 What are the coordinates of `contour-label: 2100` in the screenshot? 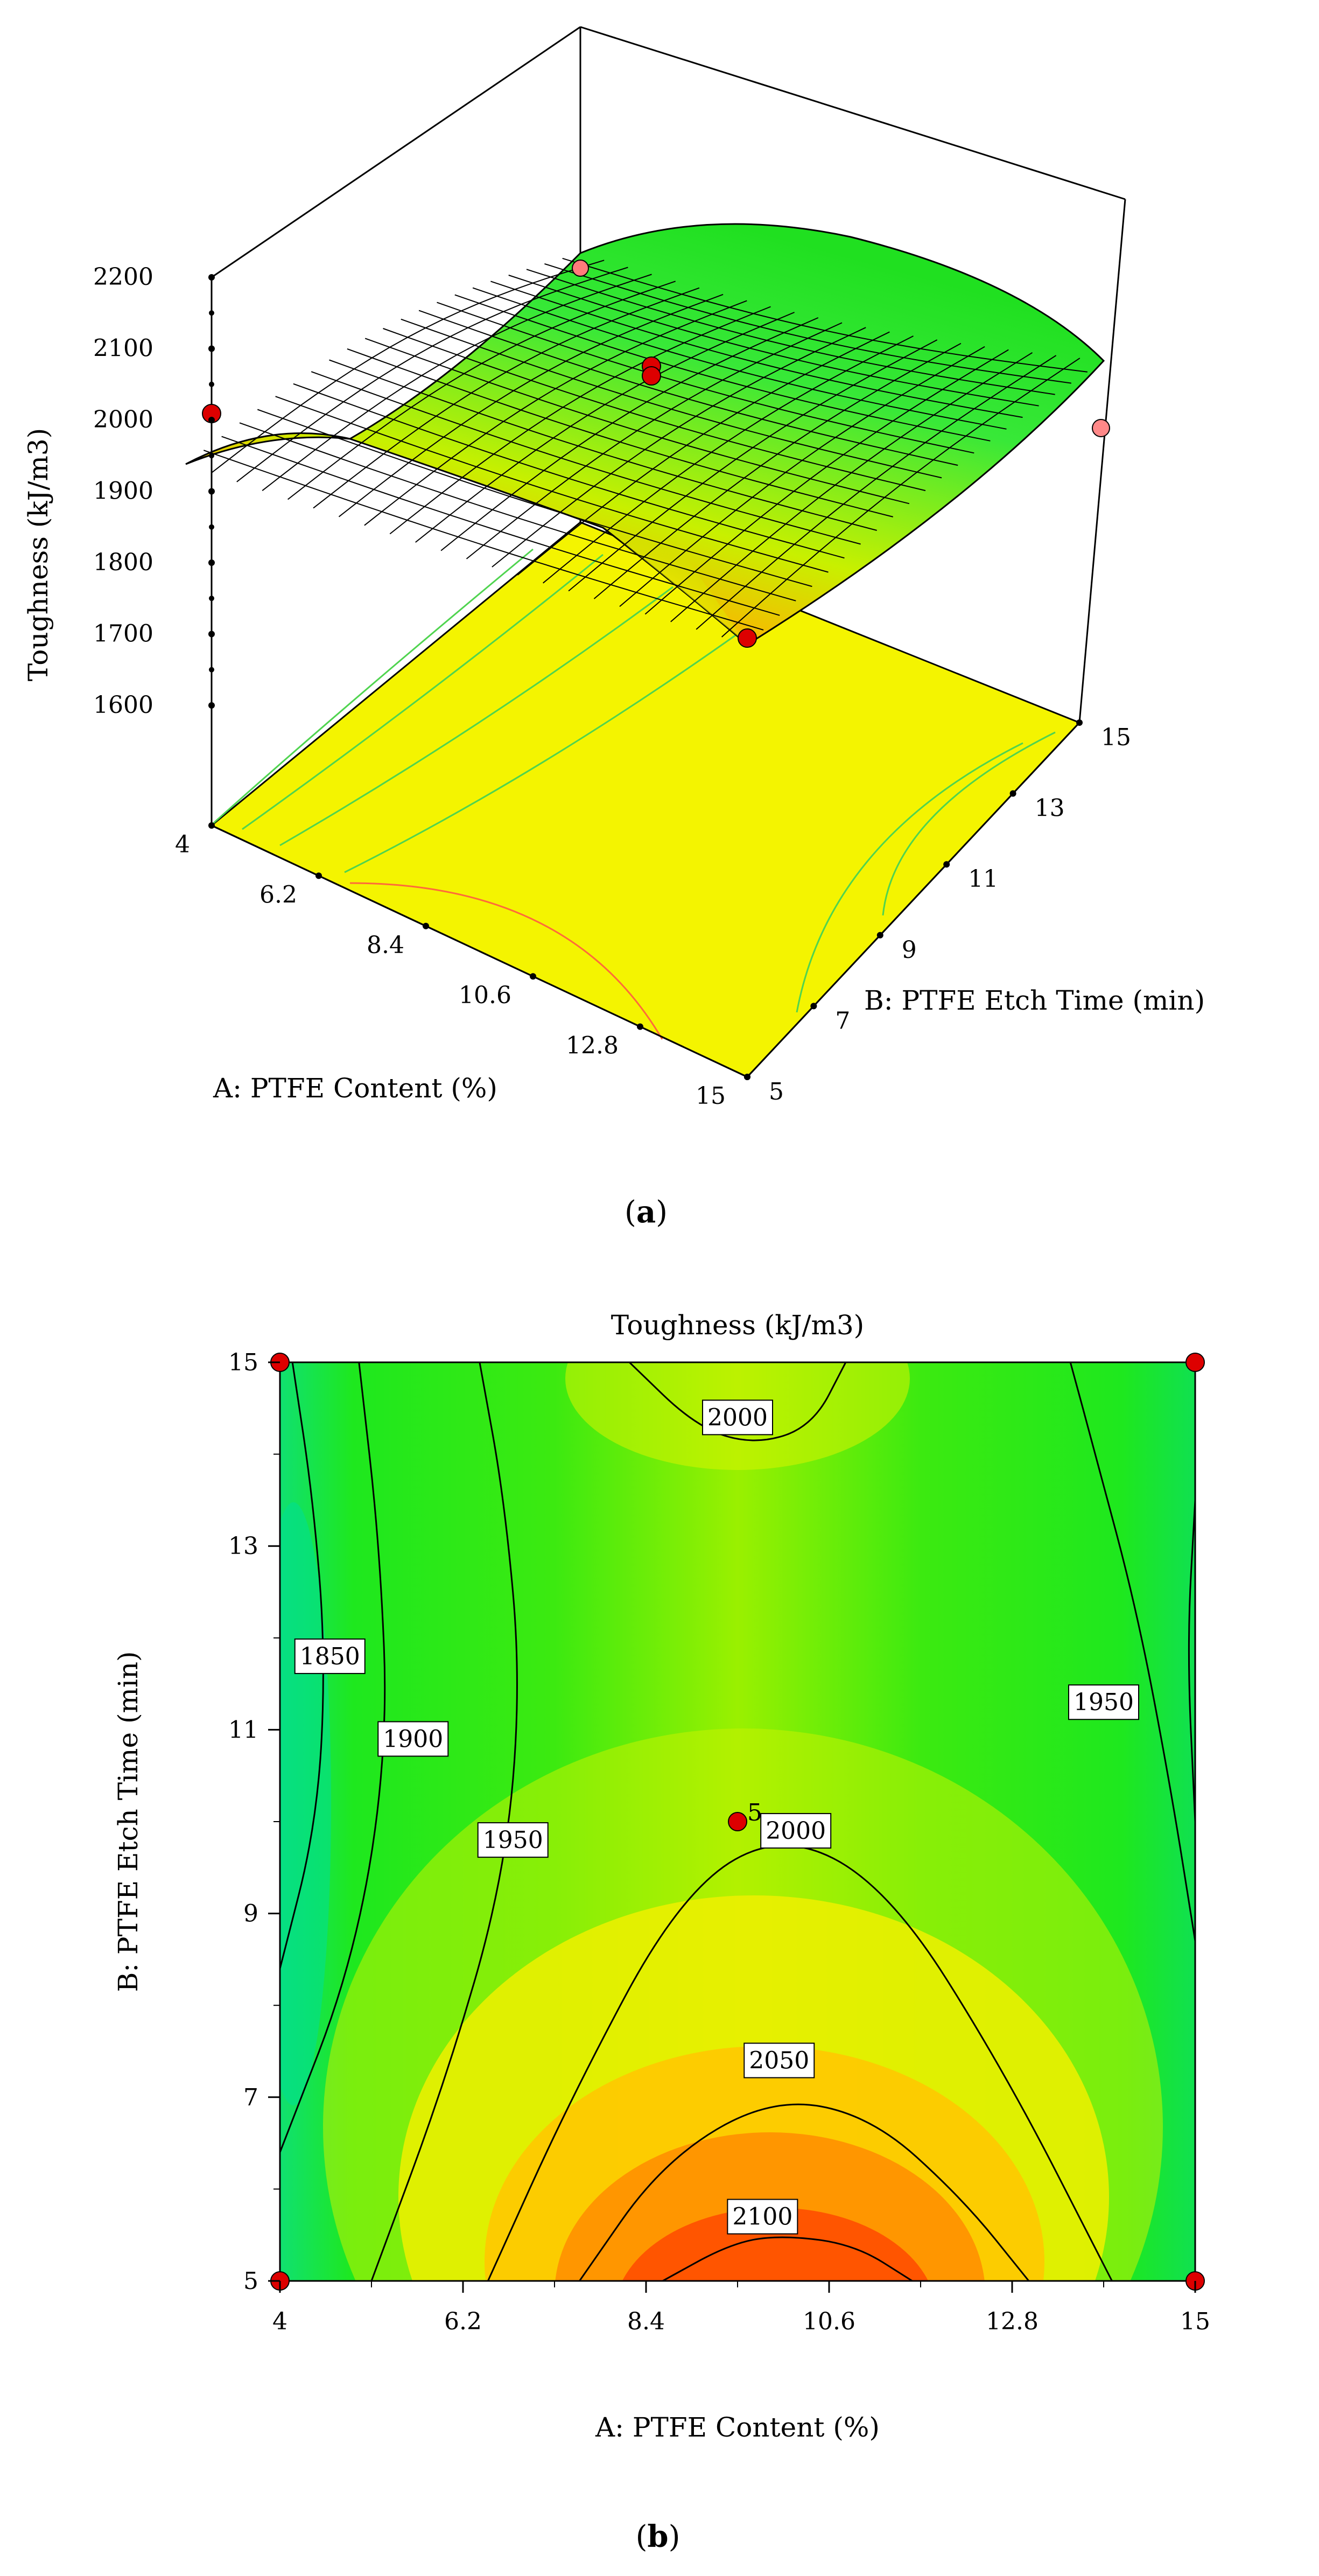 It's located at (762, 2217).